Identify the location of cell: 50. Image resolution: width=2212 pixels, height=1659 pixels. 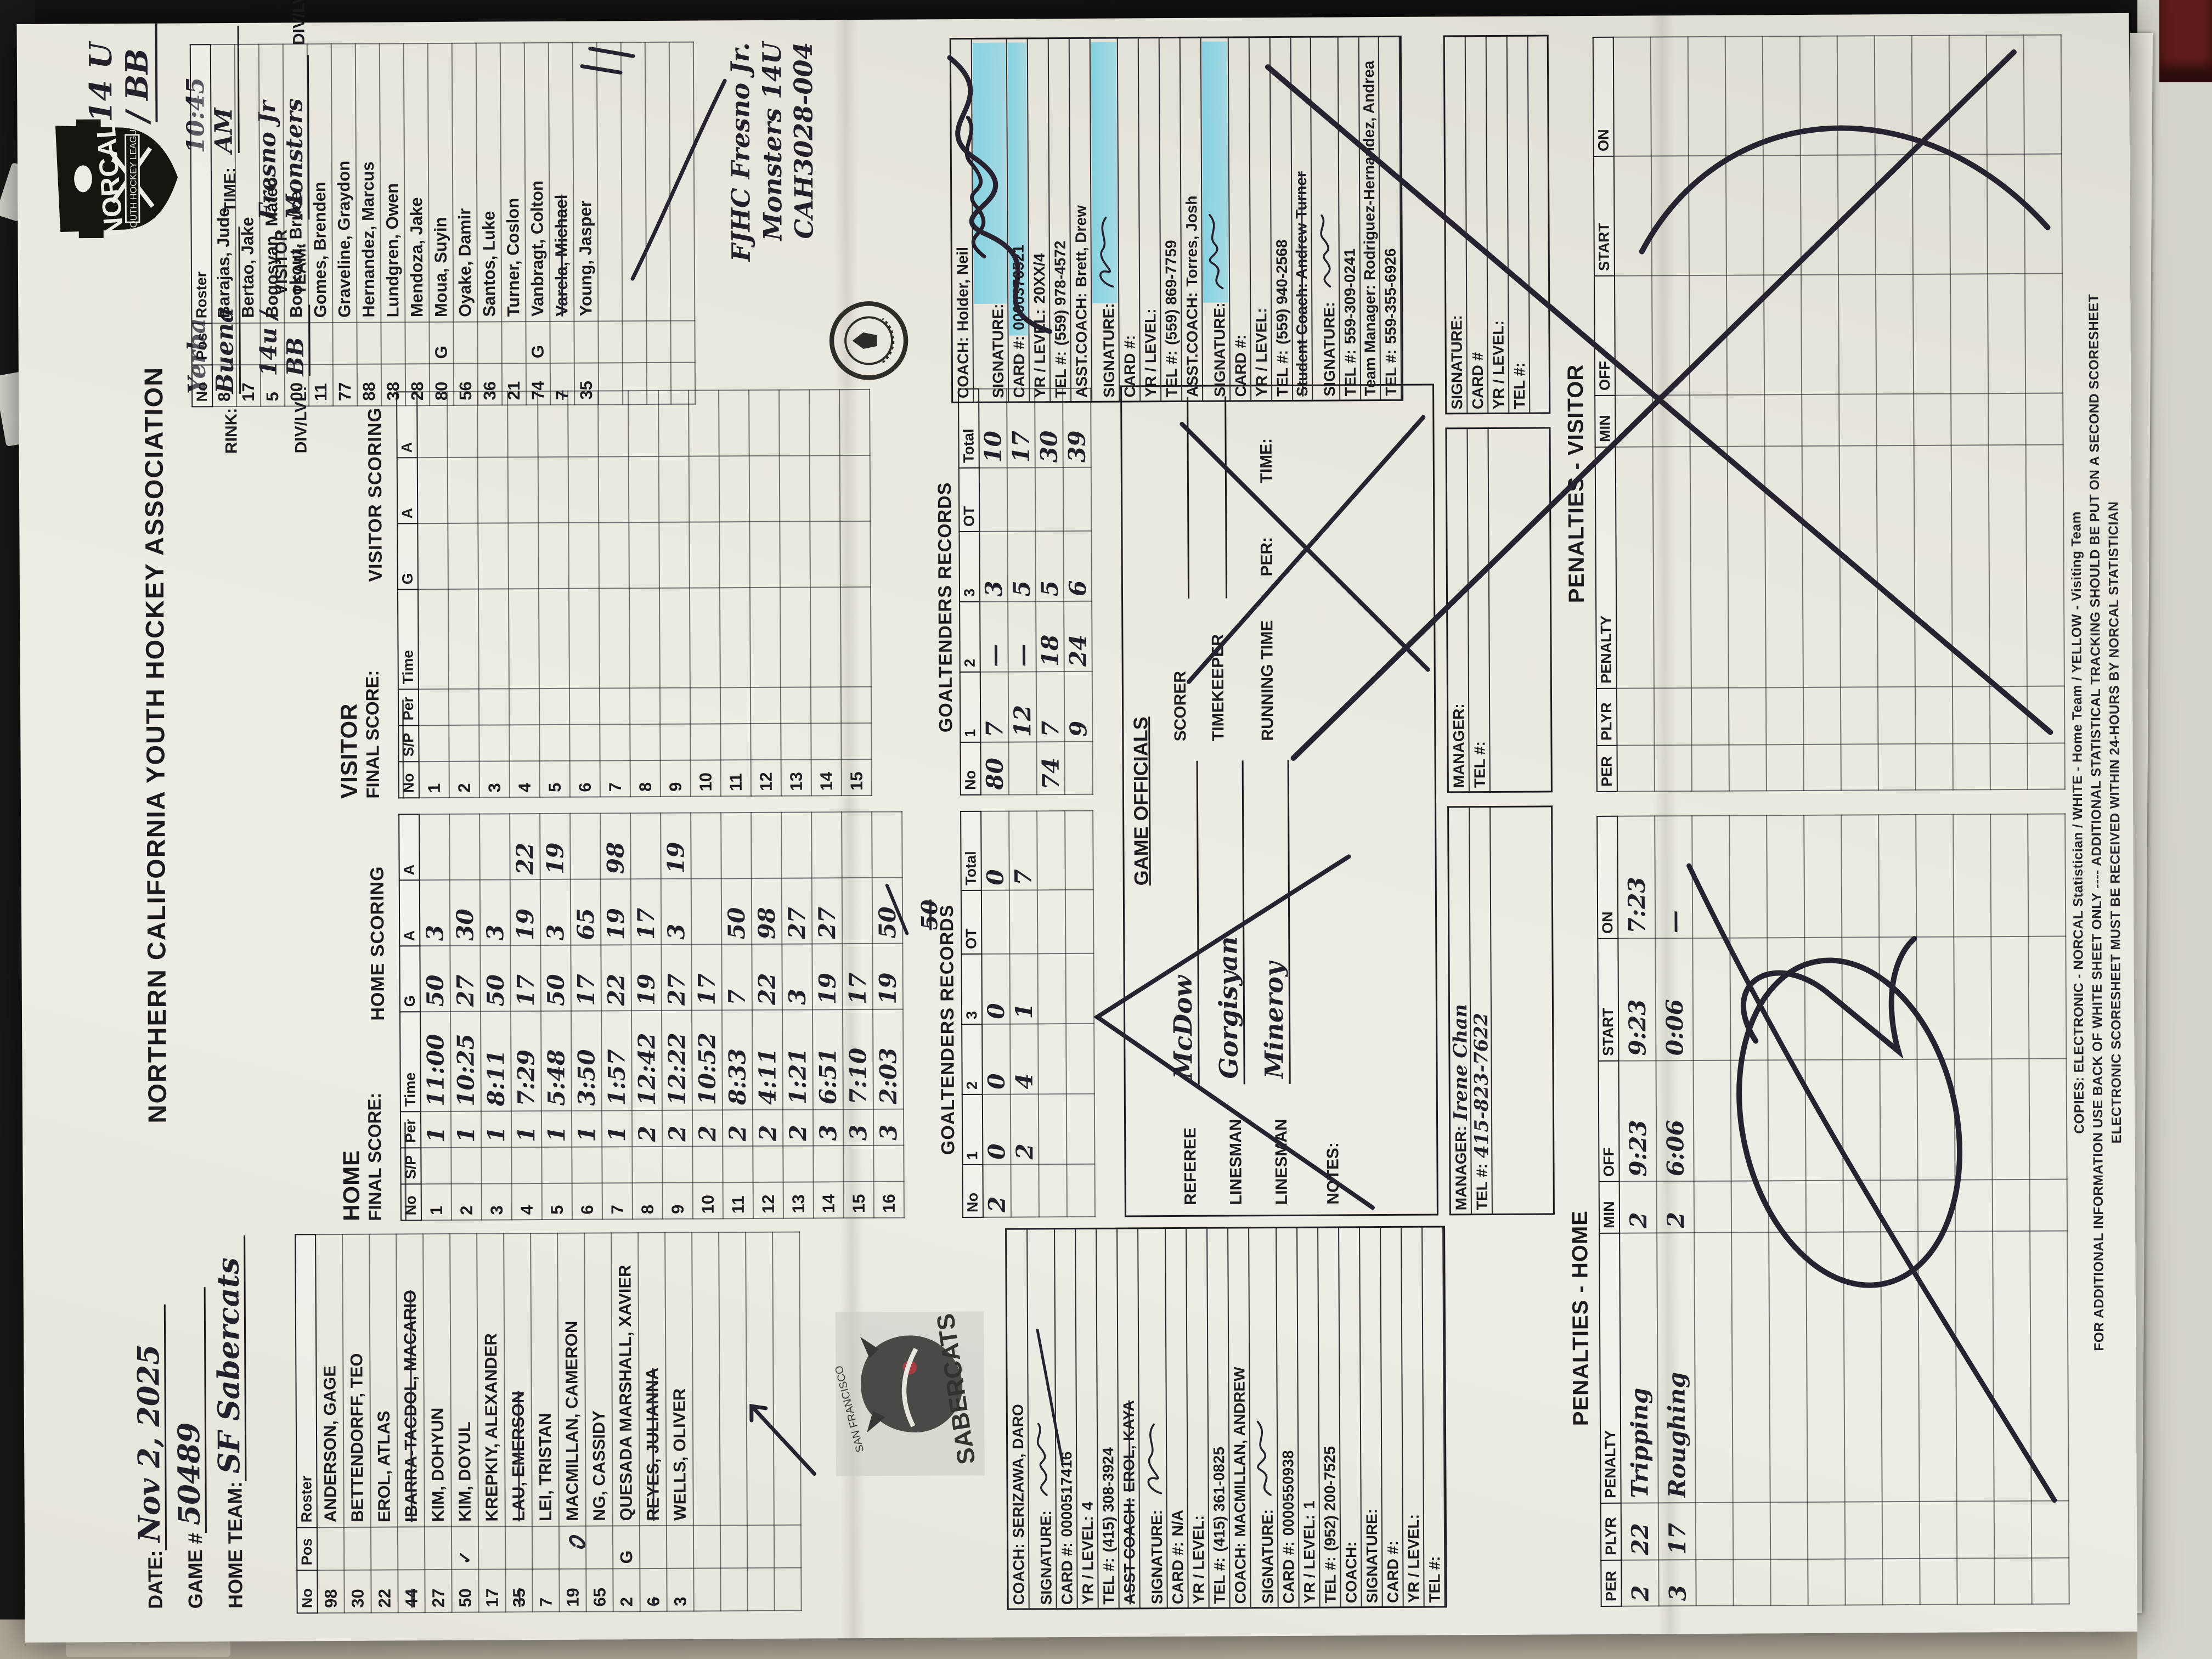
(737, 912).